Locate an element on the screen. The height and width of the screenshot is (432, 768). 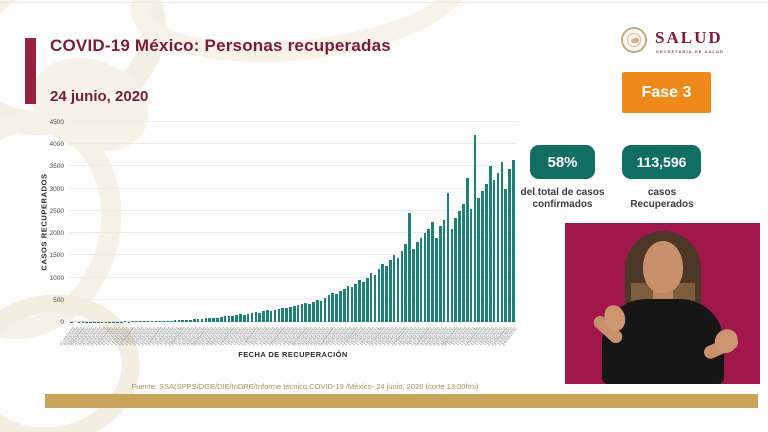
chart-x-axis-label: FECHA DE RECUPERACIÓN is located at coordinates (293, 354).